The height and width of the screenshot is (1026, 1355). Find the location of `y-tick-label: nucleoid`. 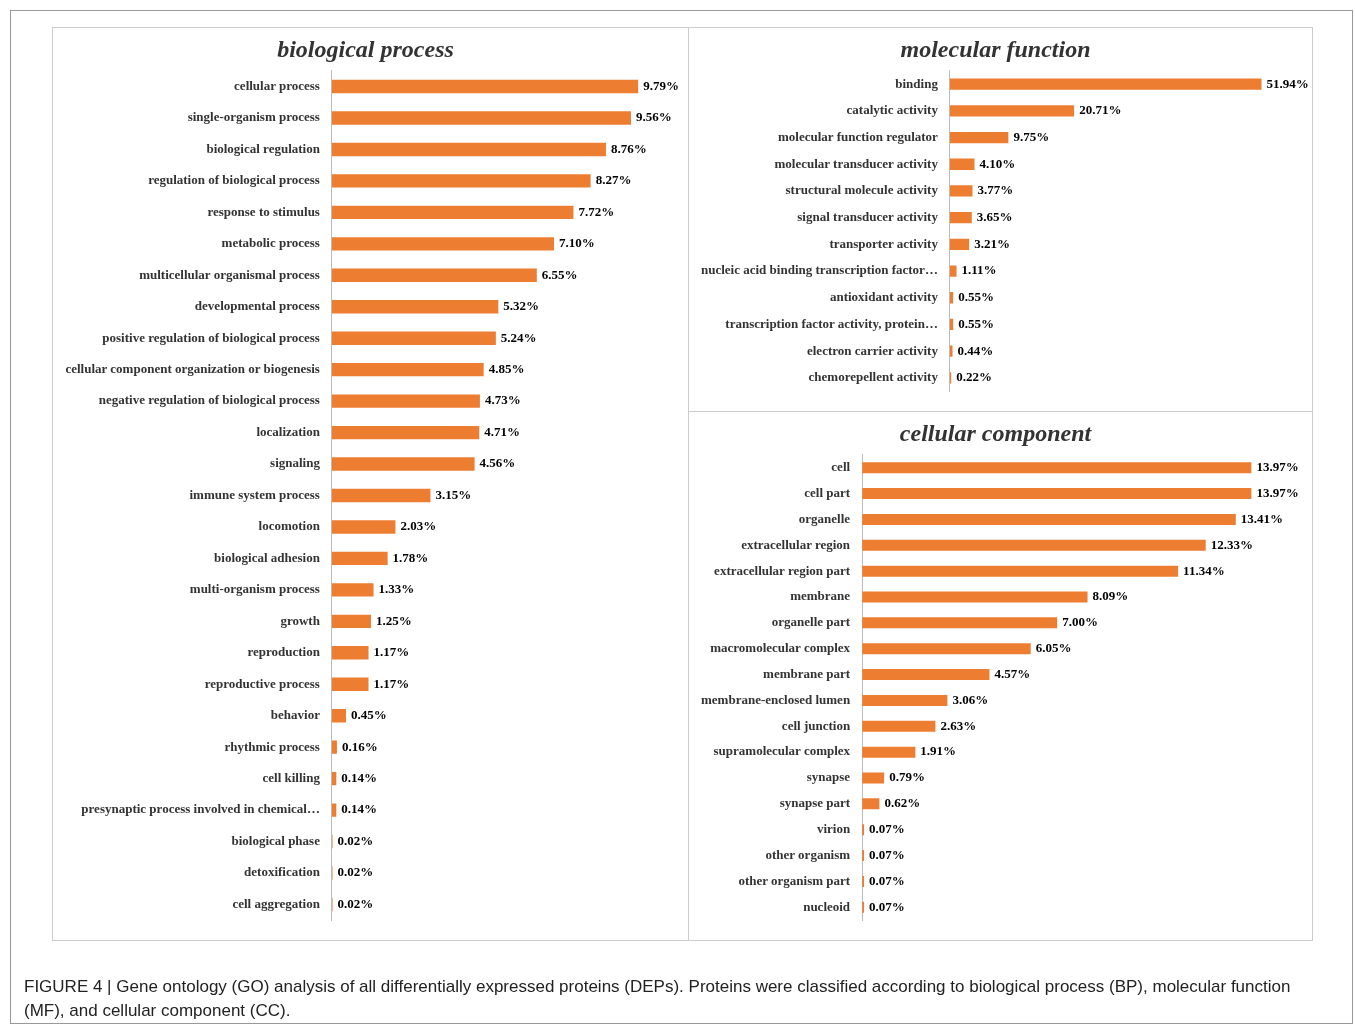

y-tick-label: nucleoid is located at coordinates (827, 906).